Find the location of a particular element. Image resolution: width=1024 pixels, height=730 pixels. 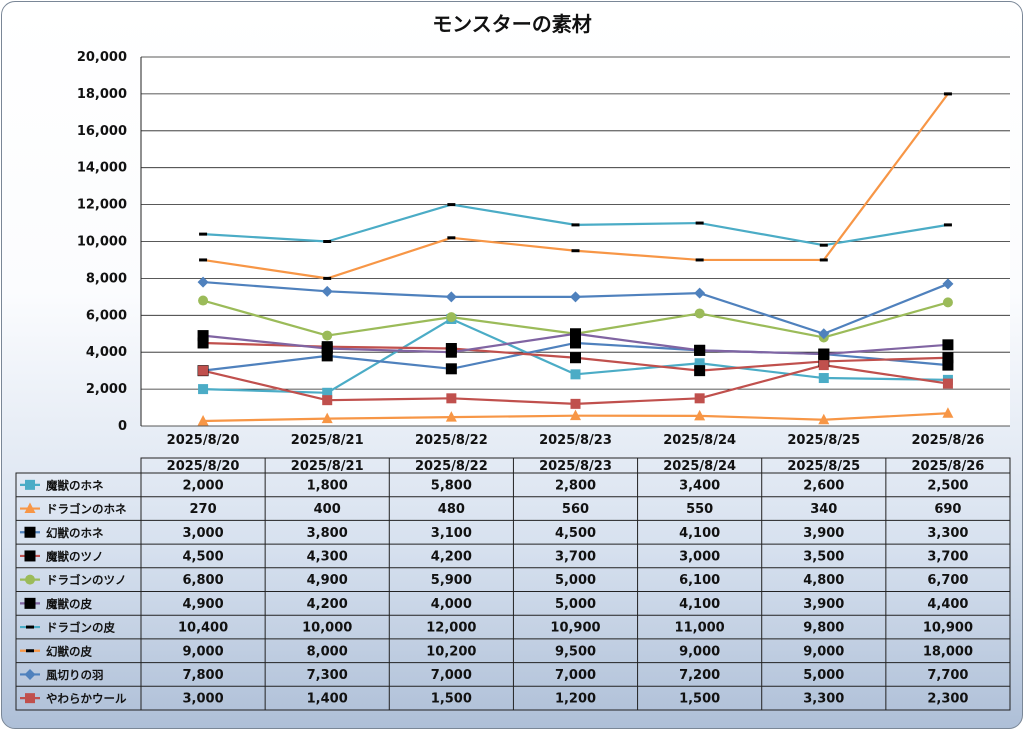

table-row-label: 幻獣の皮 is located at coordinates (69, 651).